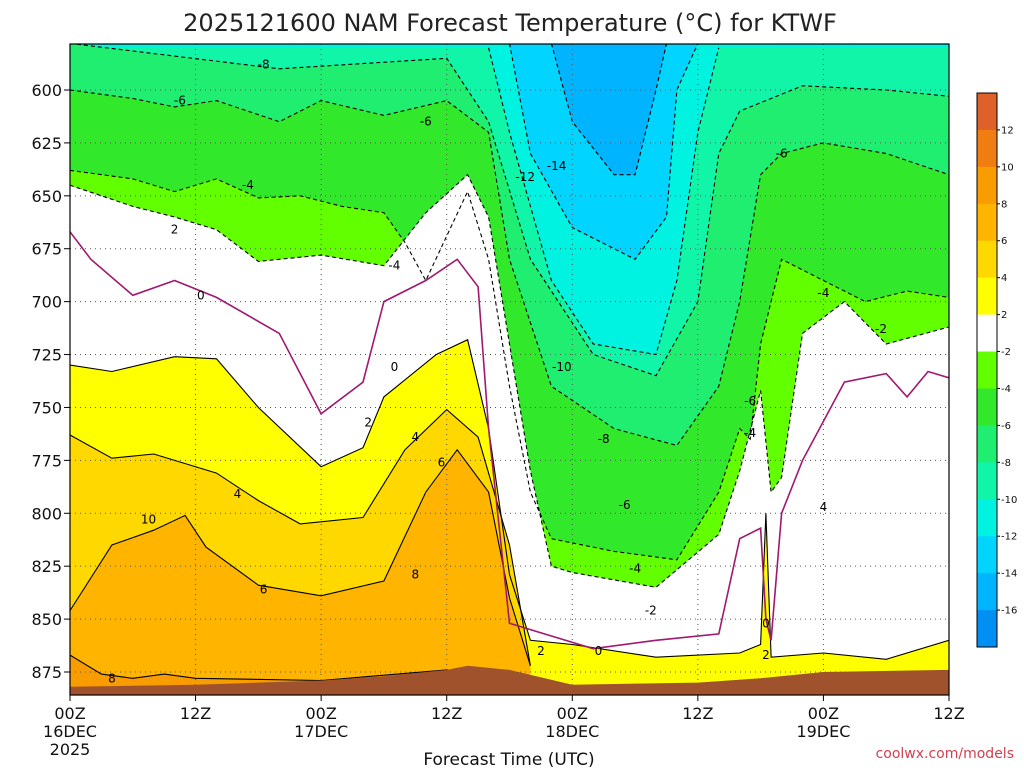  What do you see at coordinates (50, 381) in the screenshot?
I see `y-axis-pressure: 600 625 650 675 700 725 750 775 800 825 850 875` at bounding box center [50, 381].